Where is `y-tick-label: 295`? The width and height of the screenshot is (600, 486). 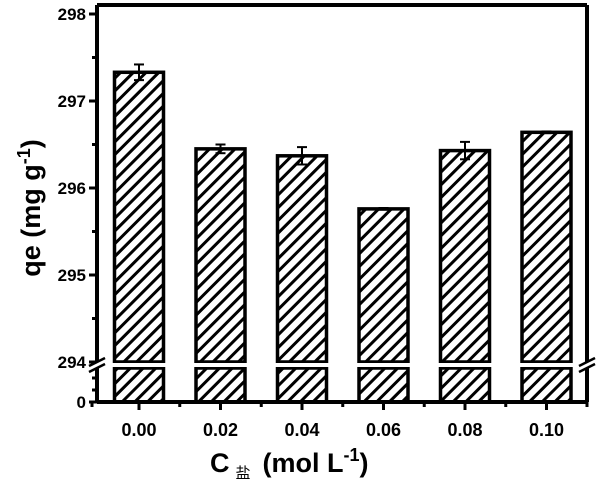
y-tick-label: 295 is located at coordinates (72, 275).